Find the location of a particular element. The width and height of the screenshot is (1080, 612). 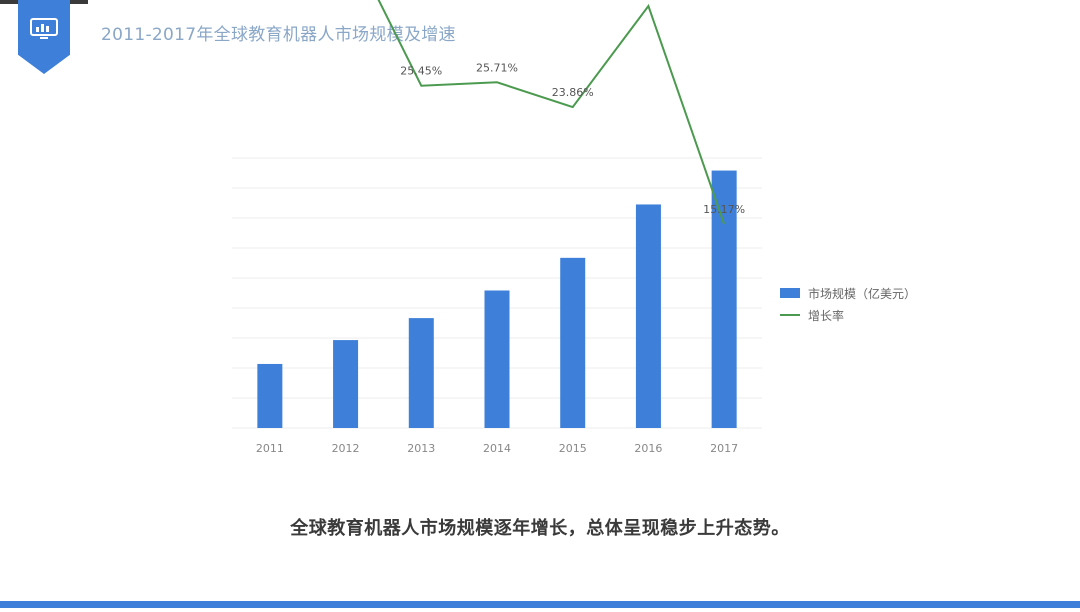

bar-2014 is located at coordinates (497, 359).